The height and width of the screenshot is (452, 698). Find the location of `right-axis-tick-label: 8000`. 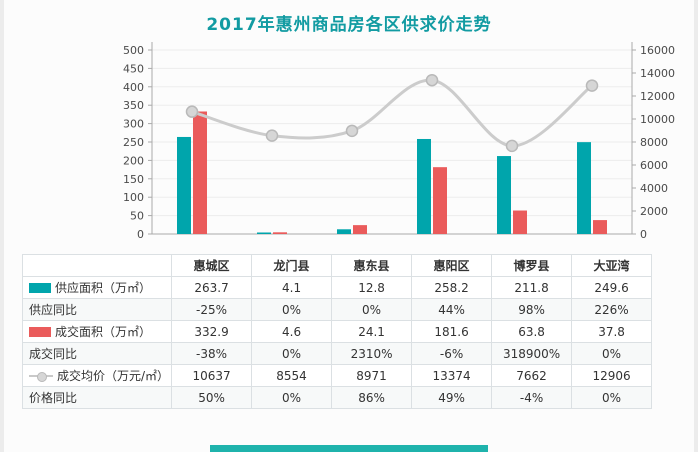

right-axis-tick-label: 8000 is located at coordinates (654, 142).